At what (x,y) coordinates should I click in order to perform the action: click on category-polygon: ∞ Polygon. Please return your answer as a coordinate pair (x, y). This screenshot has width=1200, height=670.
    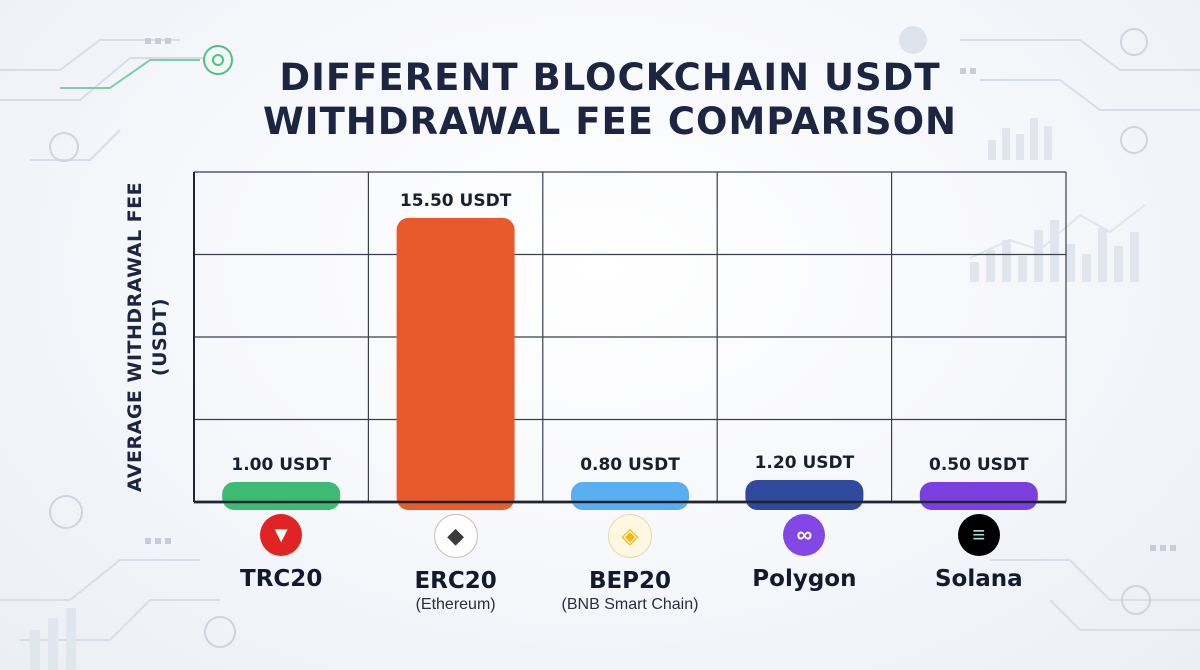
    Looking at the image, I should click on (804, 551).